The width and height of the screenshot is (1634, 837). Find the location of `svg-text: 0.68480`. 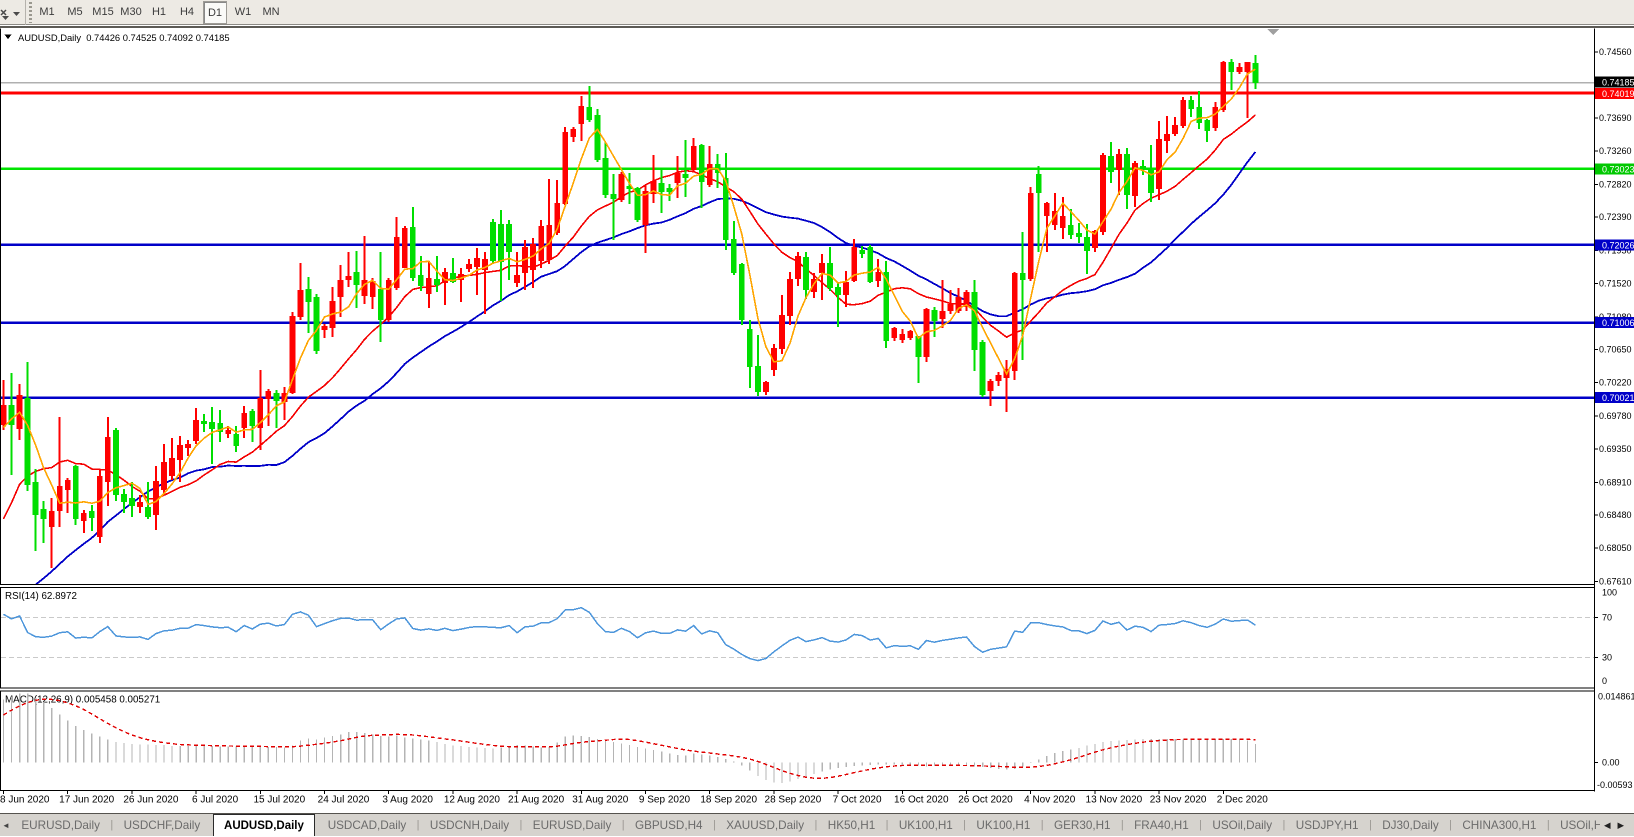

svg-text: 0.68480 is located at coordinates (1615, 515).